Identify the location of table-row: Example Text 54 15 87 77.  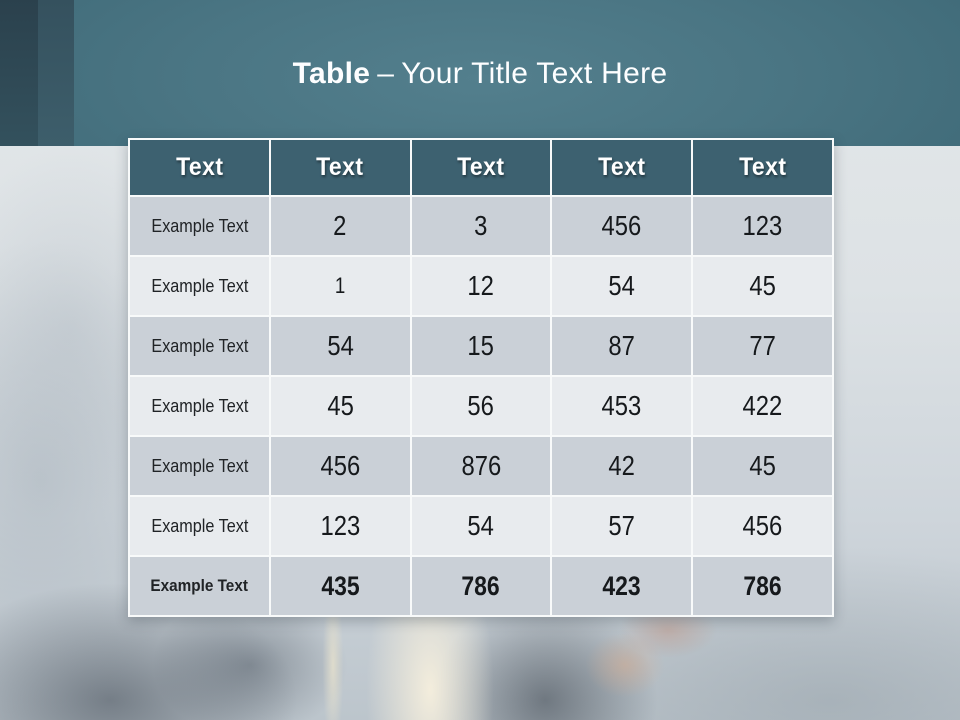
(481, 346).